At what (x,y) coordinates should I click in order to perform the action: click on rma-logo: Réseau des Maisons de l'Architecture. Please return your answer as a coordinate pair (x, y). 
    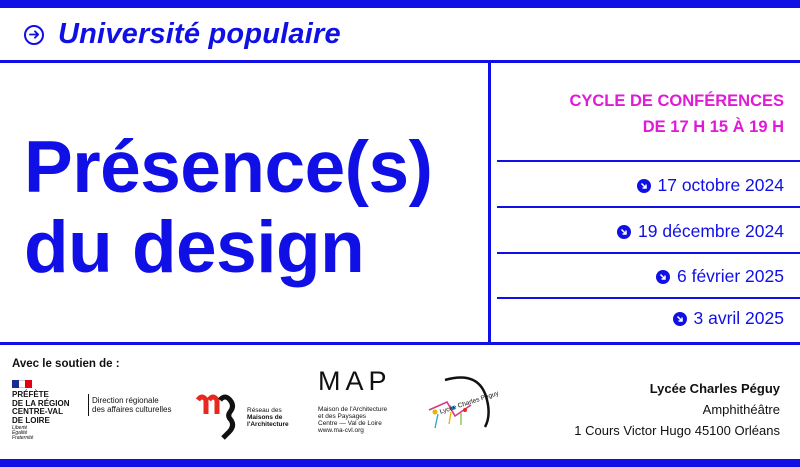
    Looking at the image, I should click on (247, 417).